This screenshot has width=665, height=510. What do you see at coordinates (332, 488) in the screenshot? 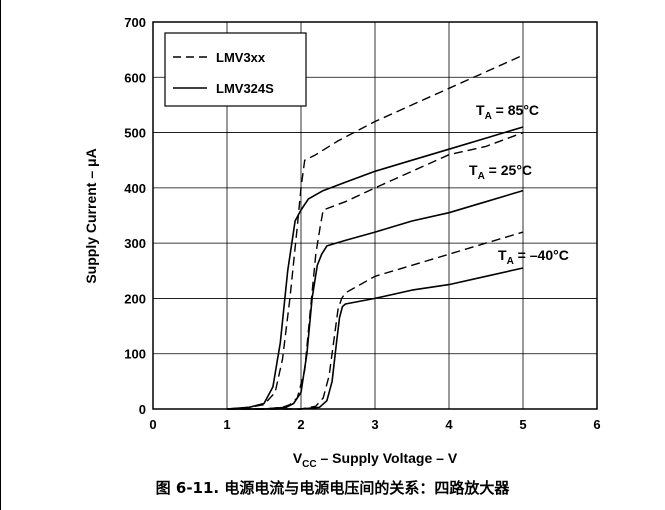
I see `figure-caption: 图 6-11. 电源电流与电源电压间的关系：四路放大器` at bounding box center [332, 488].